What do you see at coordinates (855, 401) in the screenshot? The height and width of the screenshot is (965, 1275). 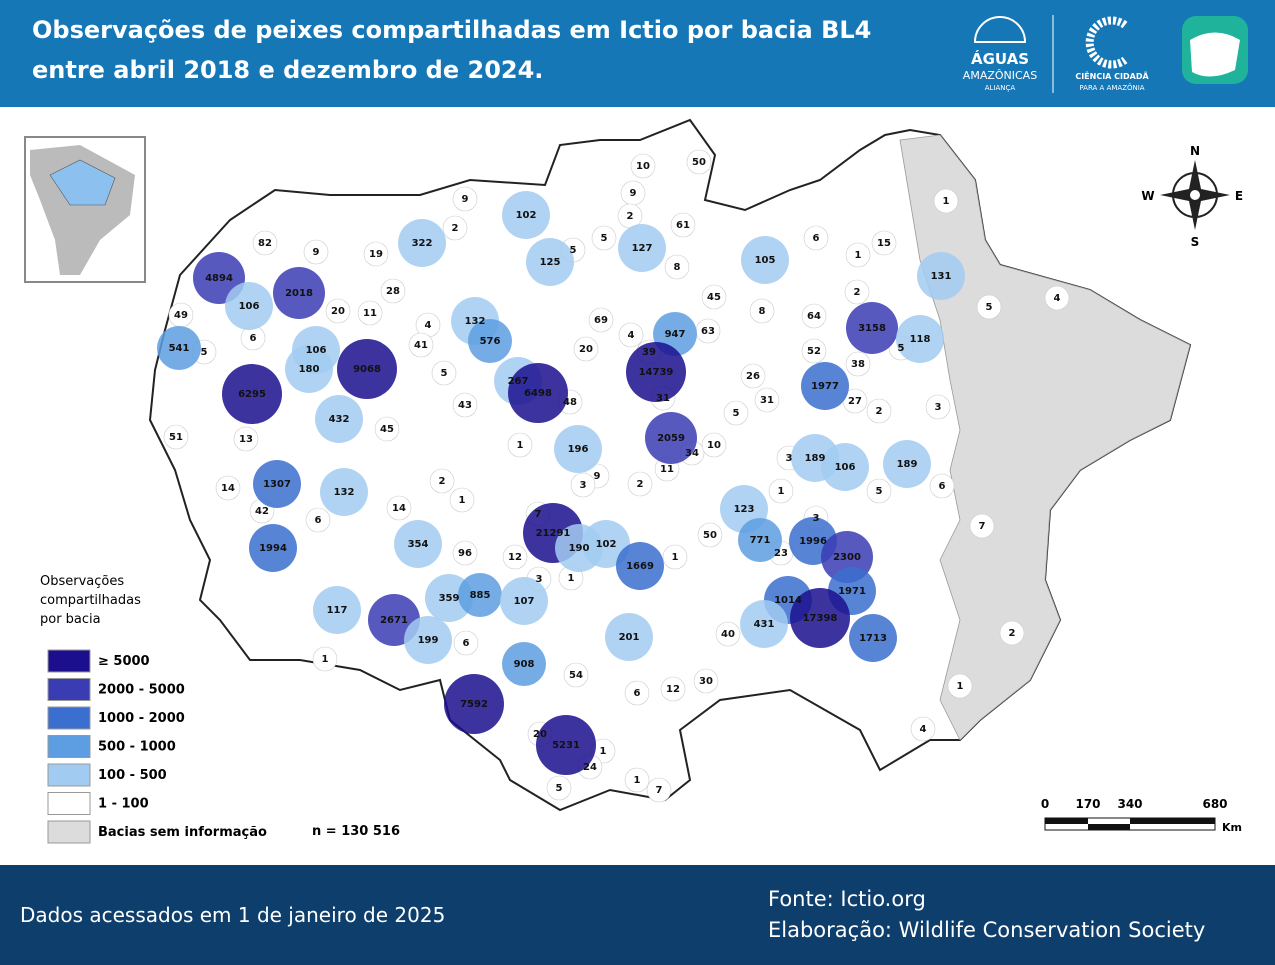 I see `basin-label: 27` at bounding box center [855, 401].